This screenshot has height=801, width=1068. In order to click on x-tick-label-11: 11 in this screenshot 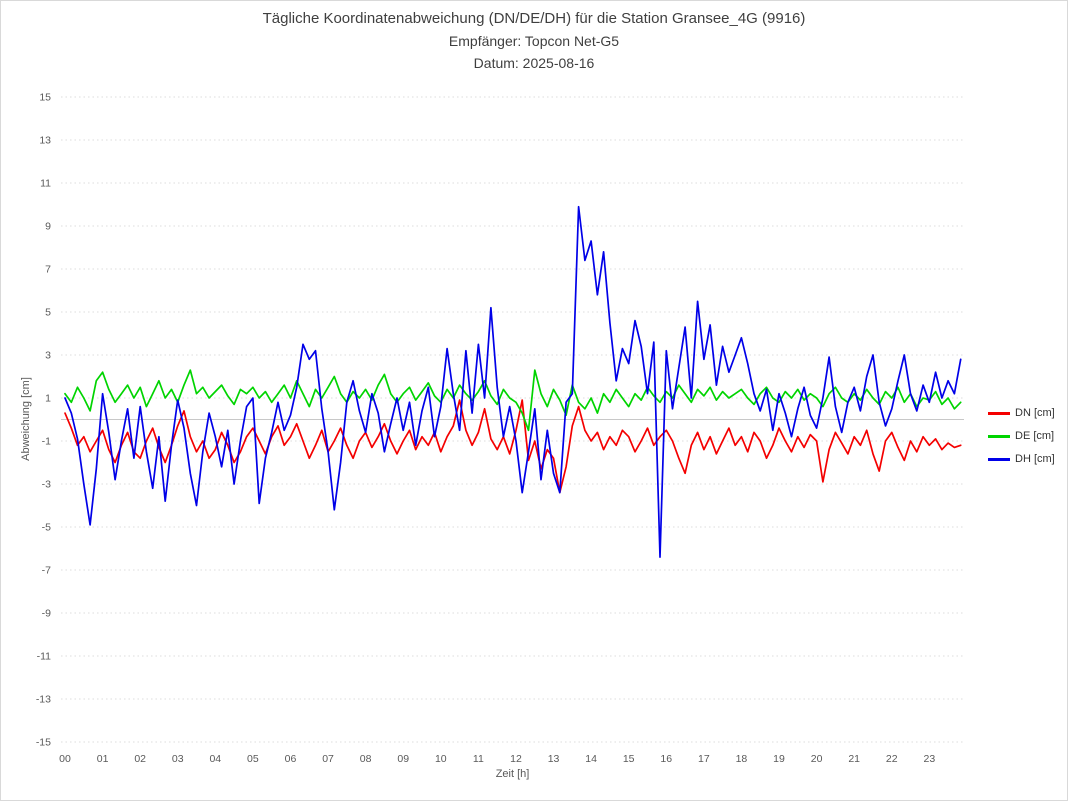, I will do `click(478, 759)`.